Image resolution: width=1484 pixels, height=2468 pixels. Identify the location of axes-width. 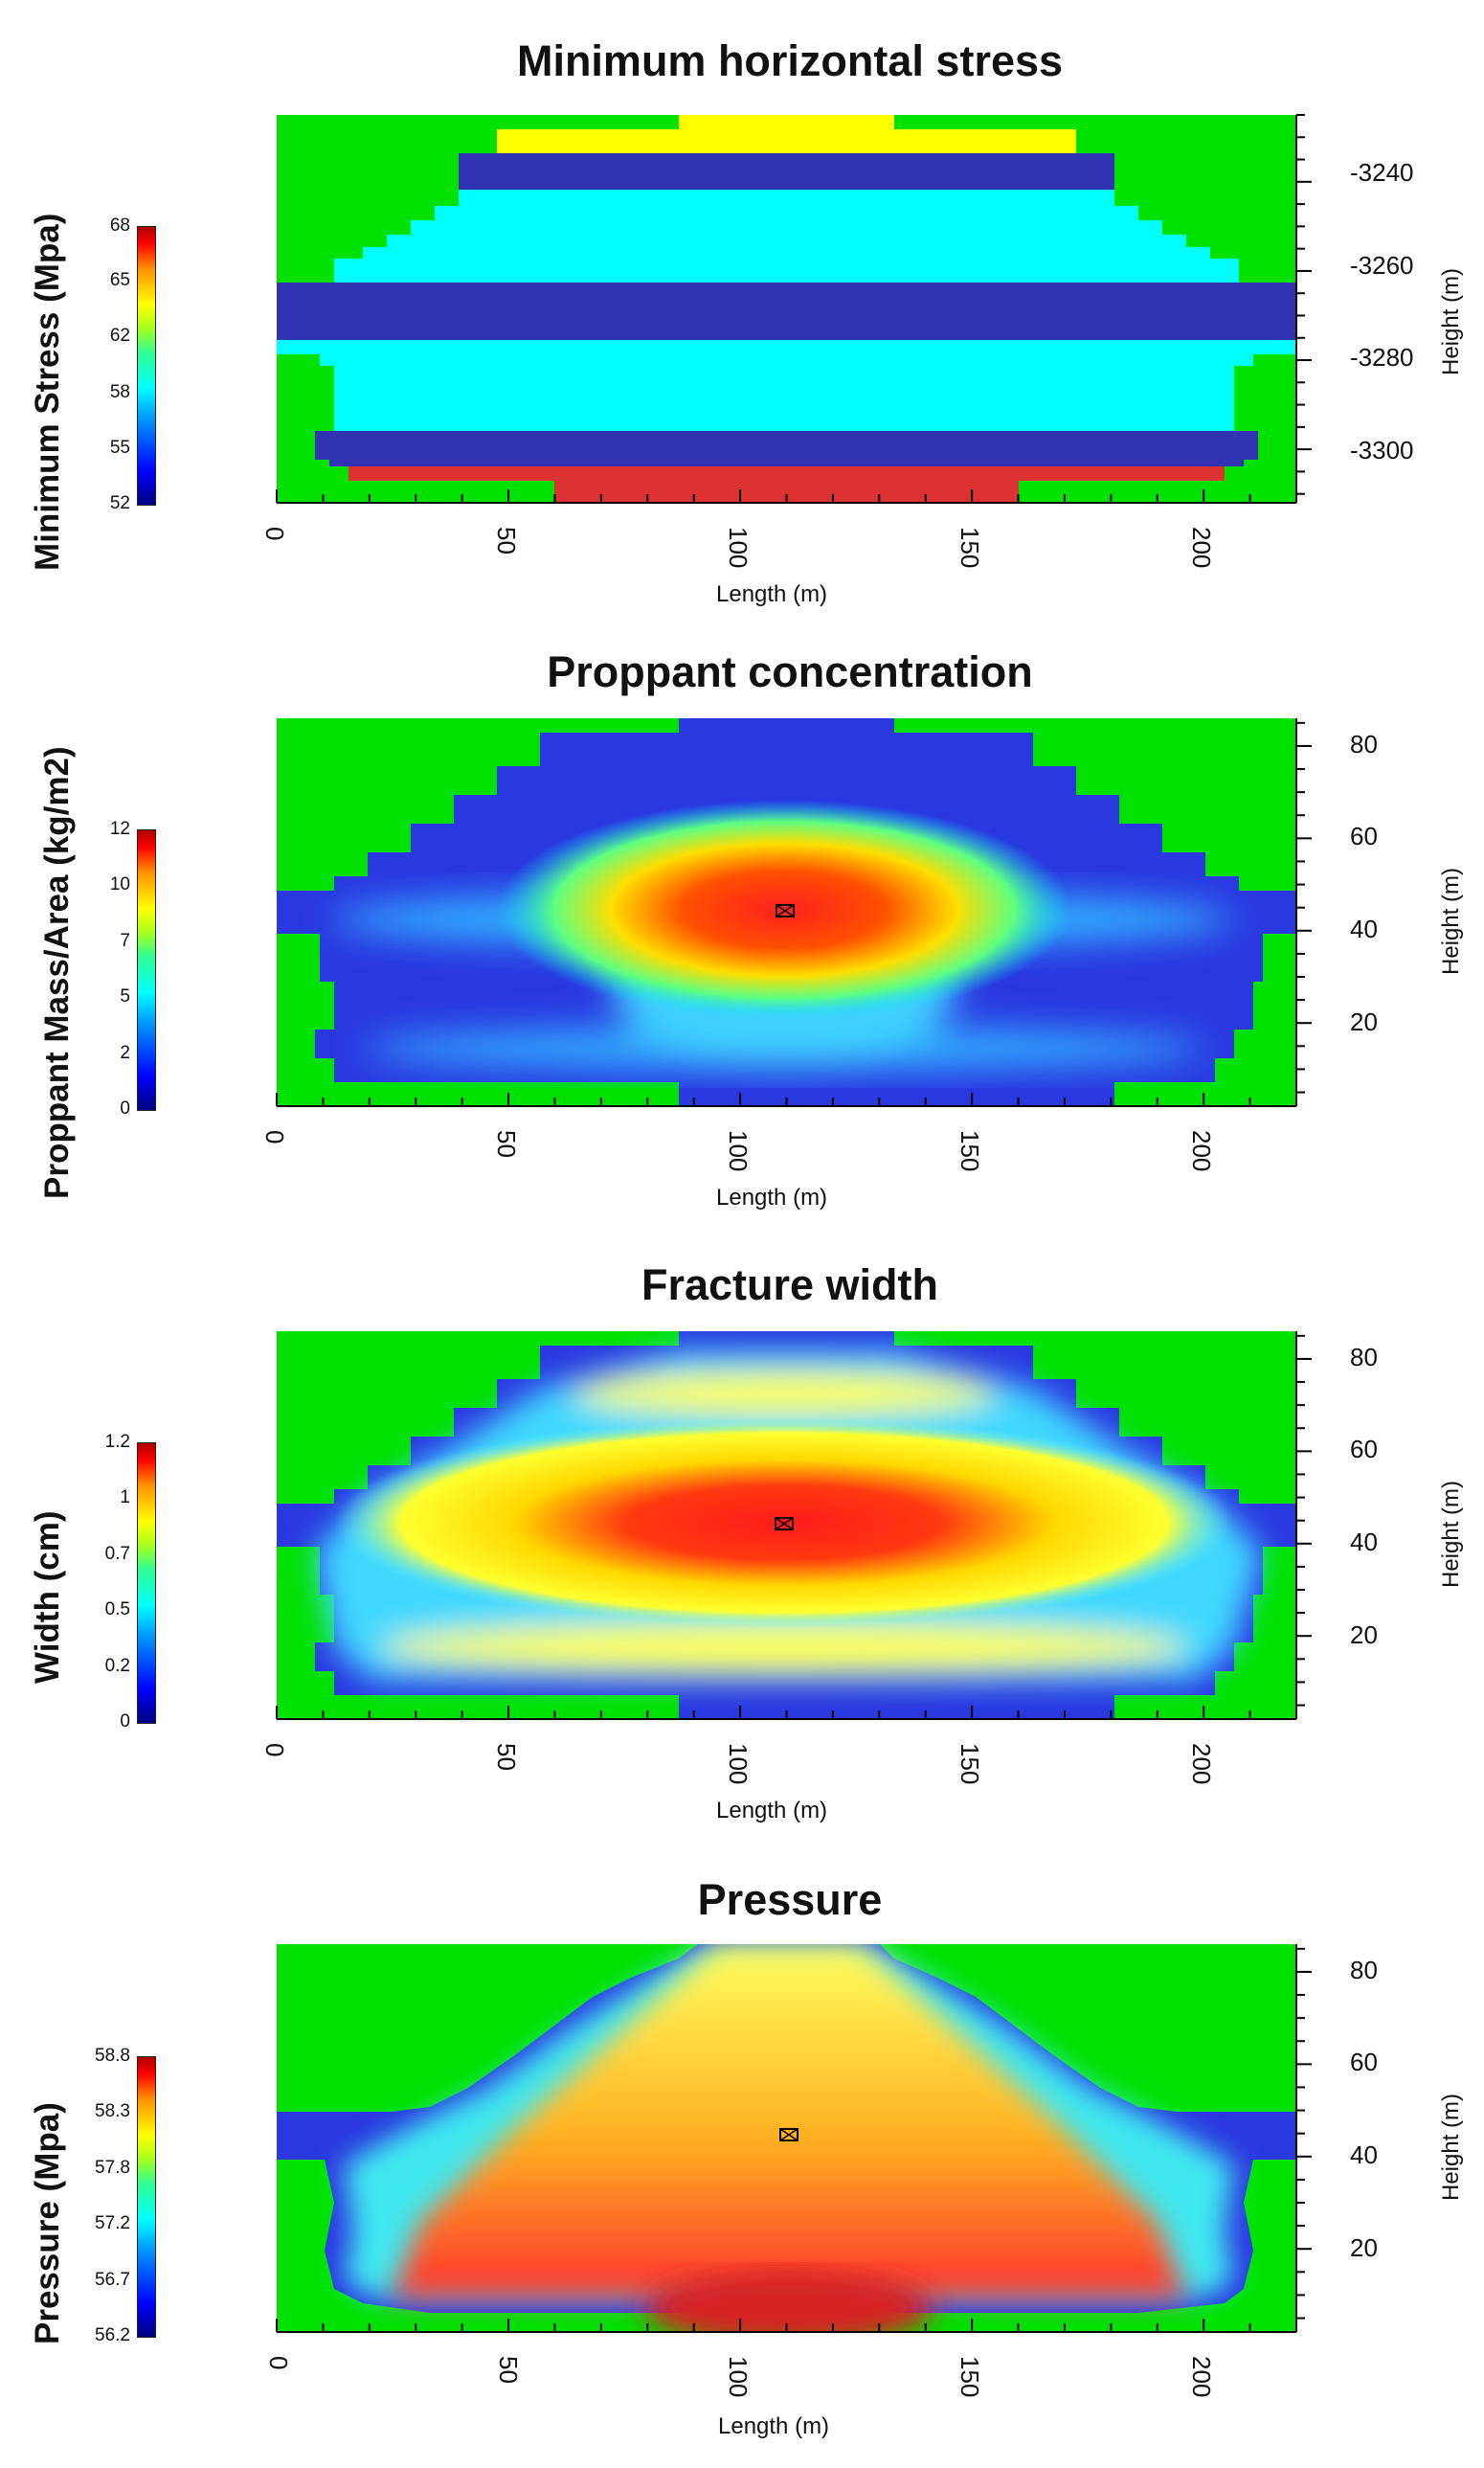
(794, 1525).